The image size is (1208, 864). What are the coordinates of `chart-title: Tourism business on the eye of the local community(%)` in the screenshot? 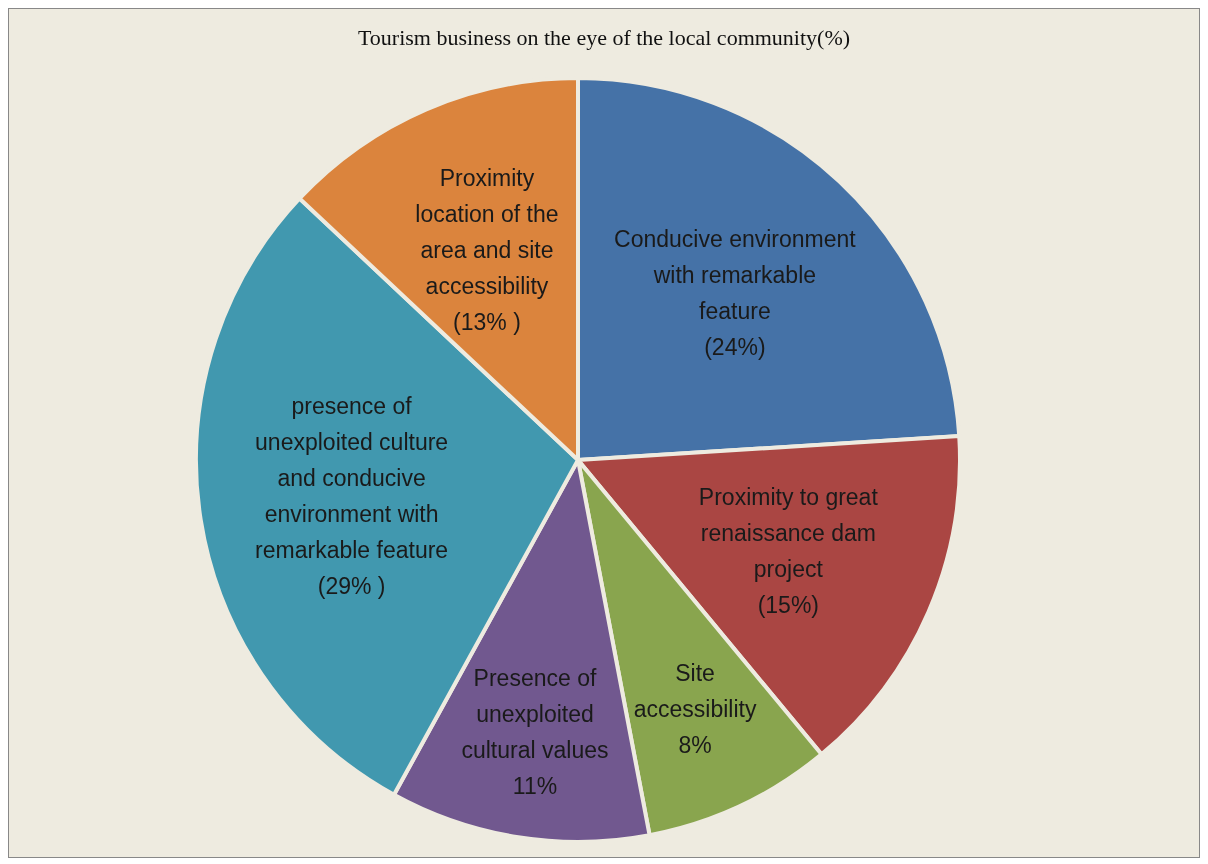 It's located at (604, 38).